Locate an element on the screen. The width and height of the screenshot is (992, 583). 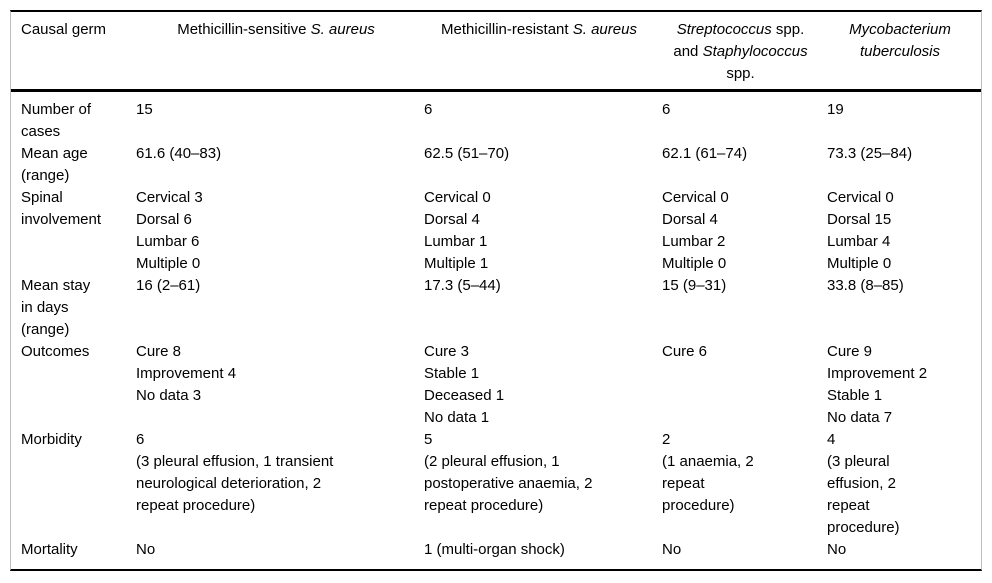
cell-mean-stay-mrsa: 17.3 (5–44) is located at coordinates (462, 285).